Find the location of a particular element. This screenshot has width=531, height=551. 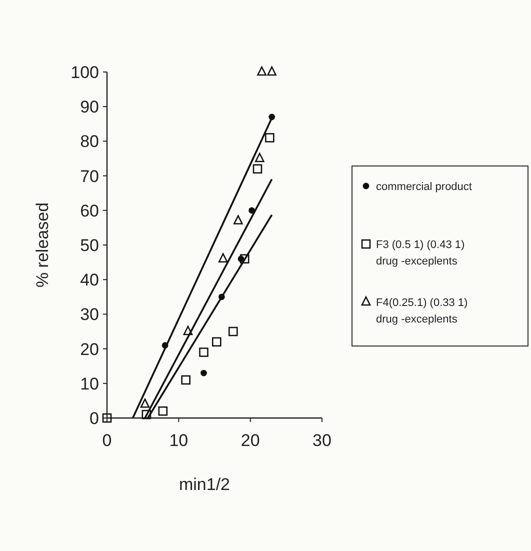

y-tick-label: 70 is located at coordinates (89, 176).